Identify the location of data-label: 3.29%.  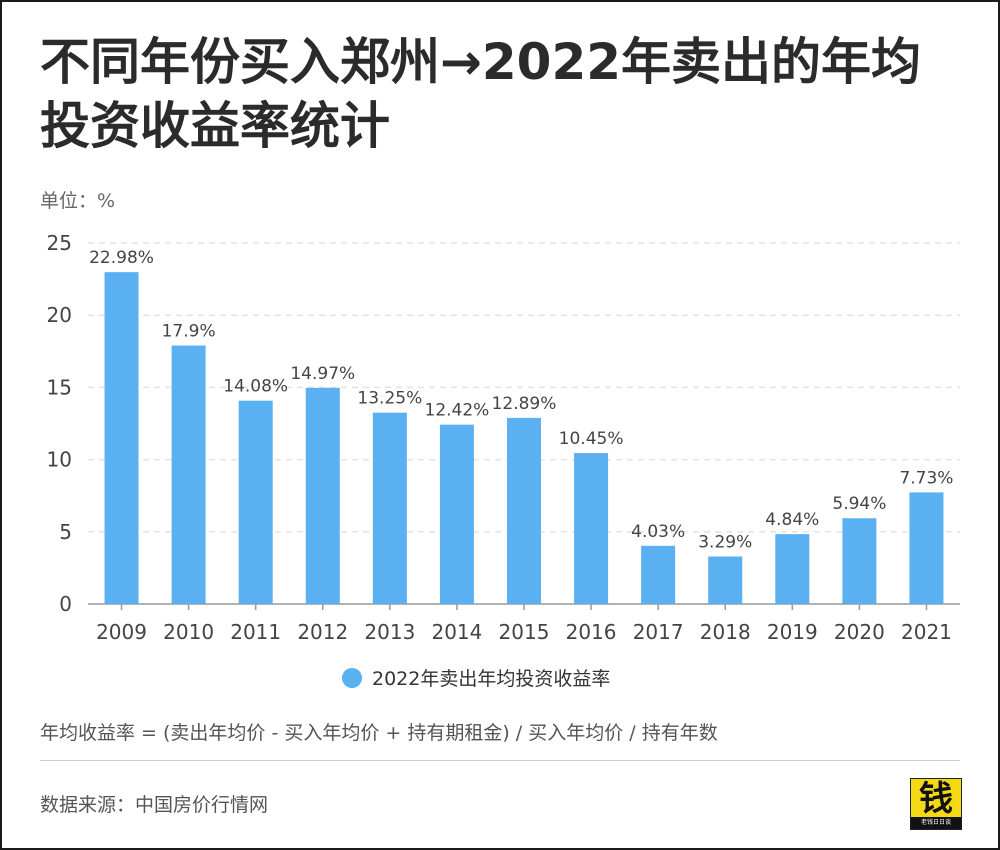
(725, 542).